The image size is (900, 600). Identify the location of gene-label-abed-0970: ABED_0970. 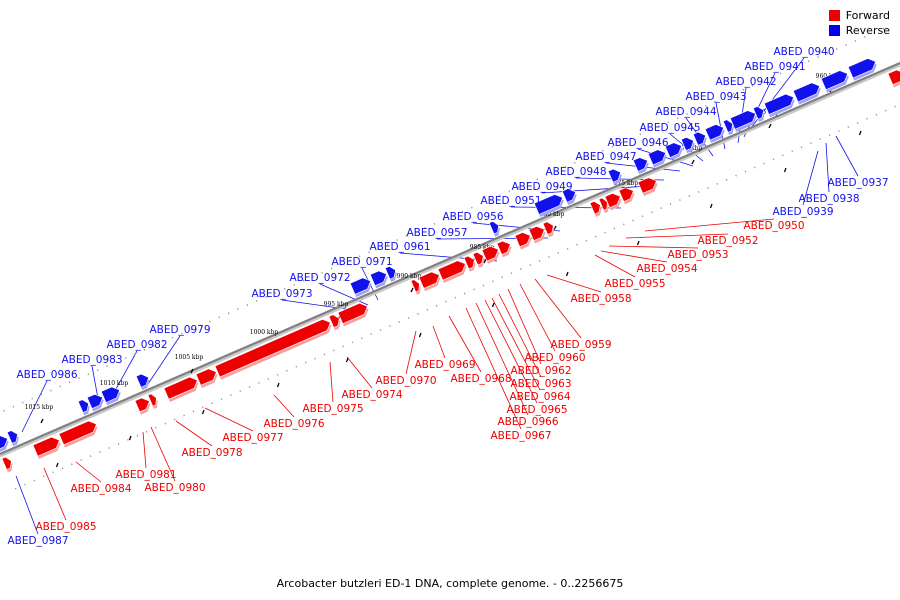
(405, 381).